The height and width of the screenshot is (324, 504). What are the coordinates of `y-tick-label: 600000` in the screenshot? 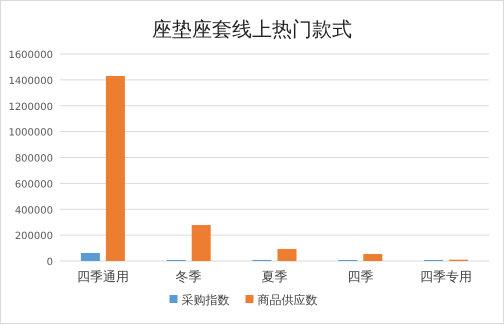 It's located at (33, 184).